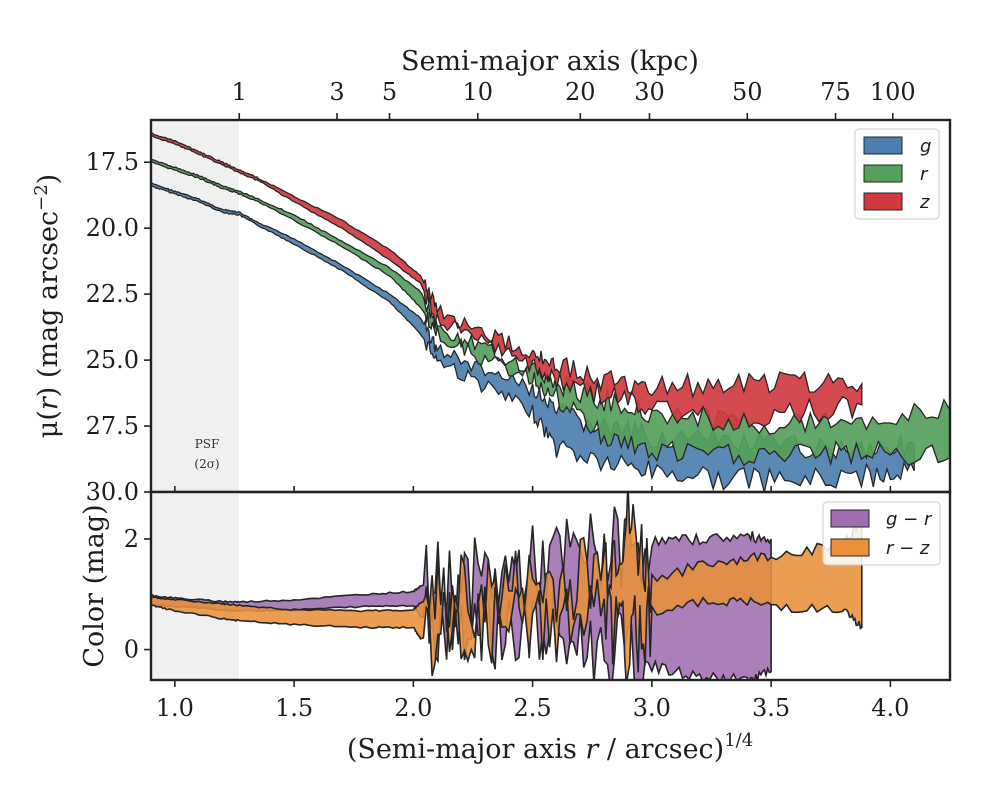  I want to click on x-tick-label: 2.5, so click(533, 708).